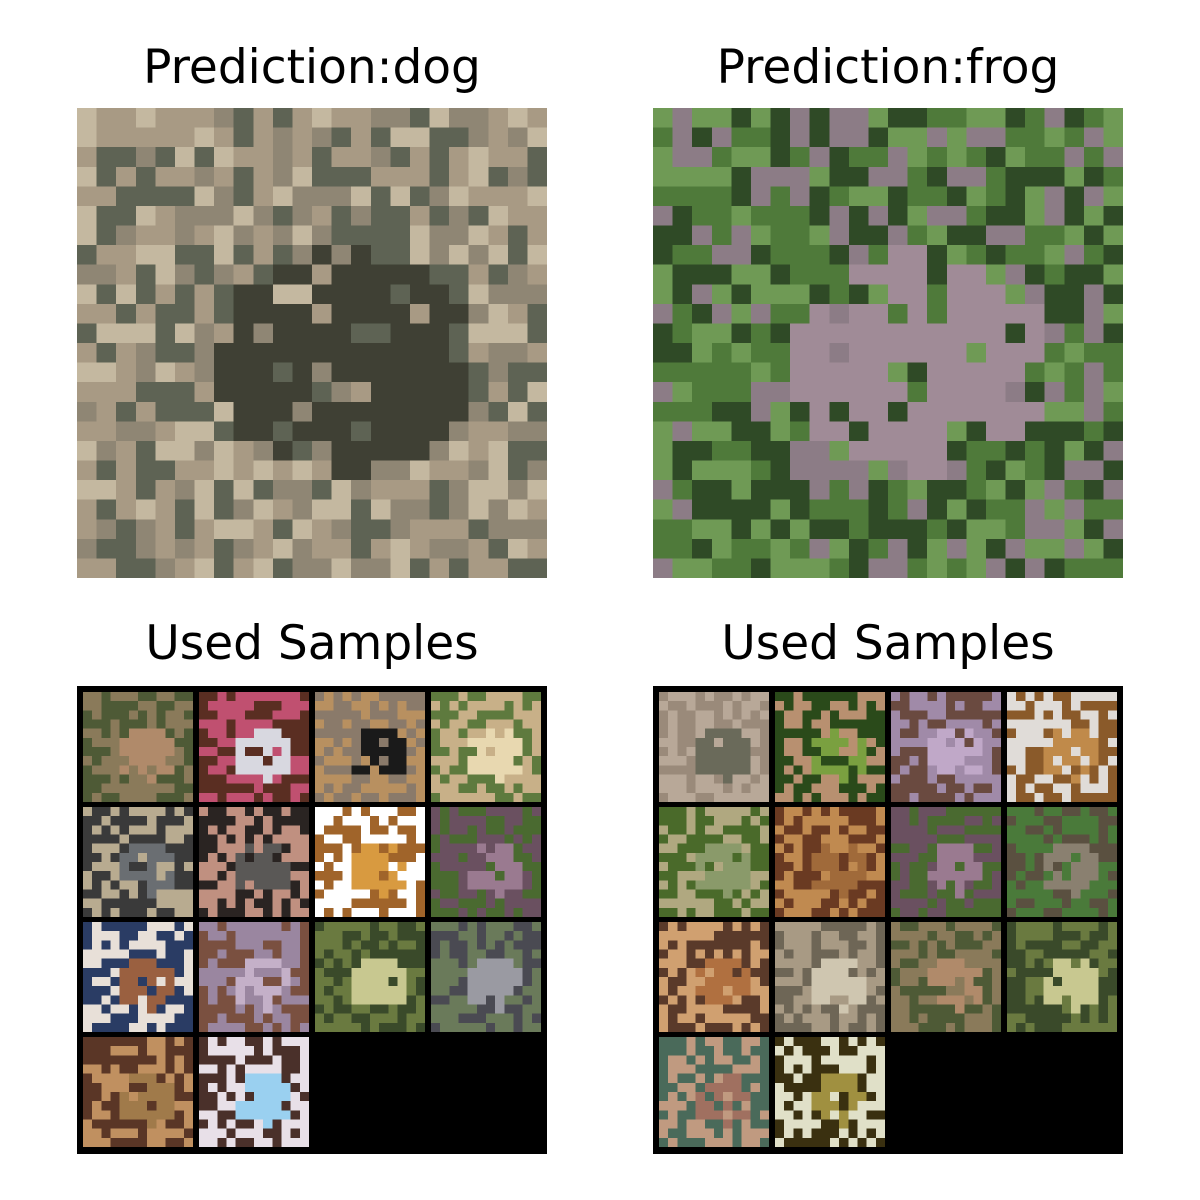 The image size is (1200, 1200). Describe the element at coordinates (888, 67) in the screenshot. I see `prediction-title-2: Prediction:frog` at that location.